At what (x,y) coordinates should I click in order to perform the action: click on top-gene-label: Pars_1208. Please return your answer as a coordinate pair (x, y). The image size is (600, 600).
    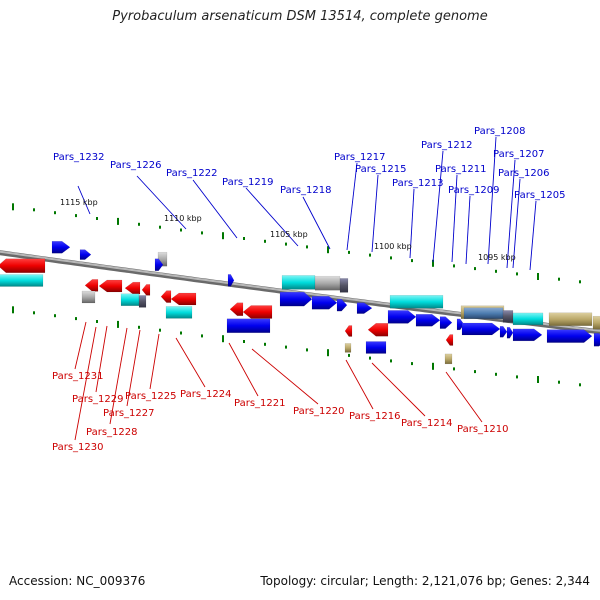
    Looking at the image, I should click on (499, 131).